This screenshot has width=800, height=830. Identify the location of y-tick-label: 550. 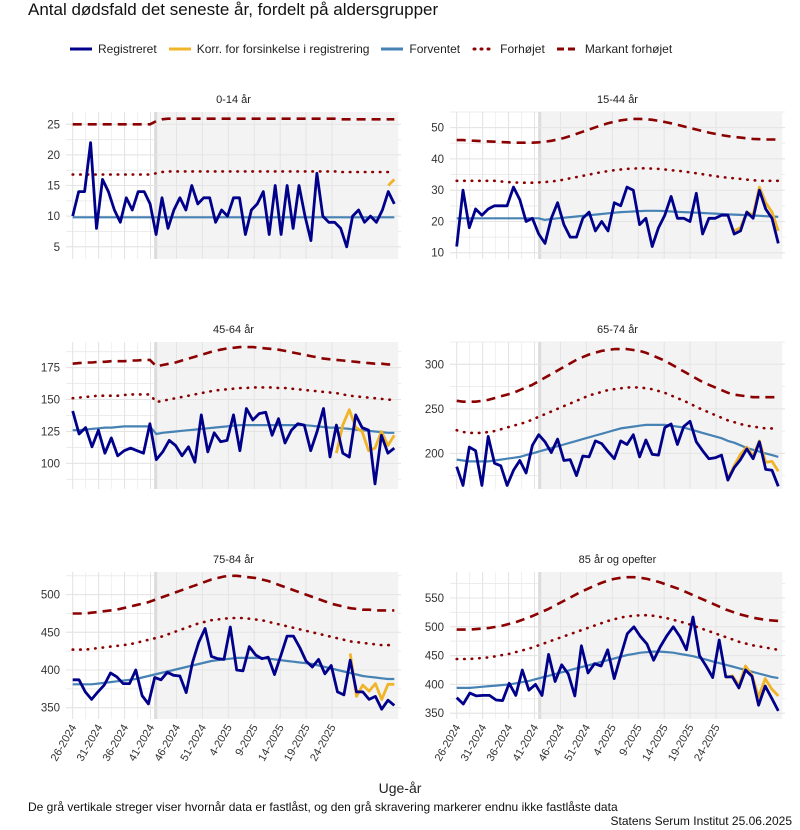
(434, 599).